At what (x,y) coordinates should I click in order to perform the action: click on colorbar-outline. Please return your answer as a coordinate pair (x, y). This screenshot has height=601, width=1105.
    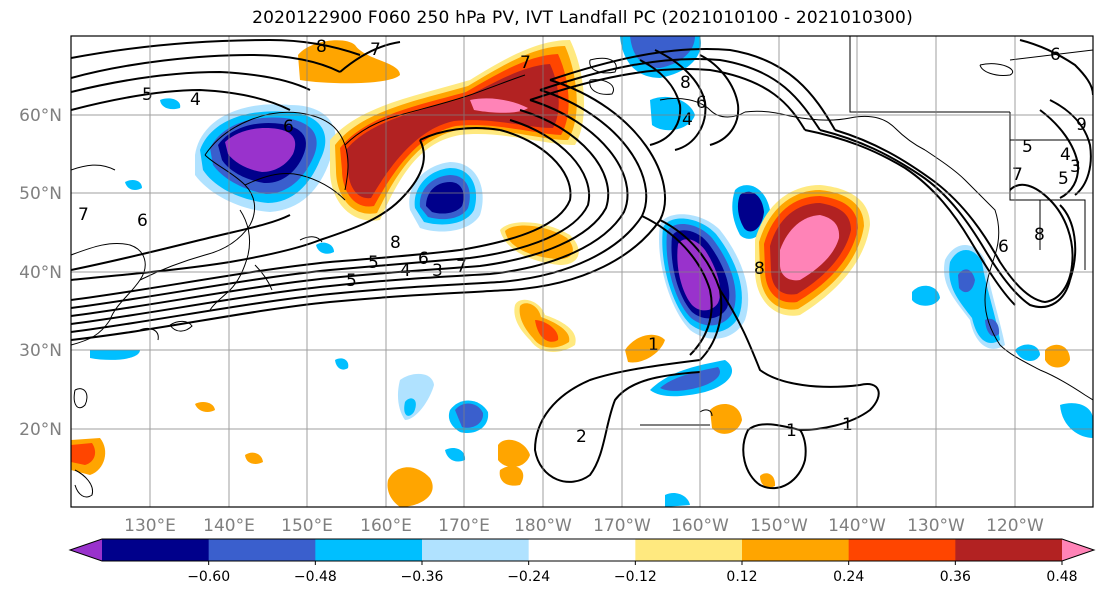
    Looking at the image, I should click on (582, 550).